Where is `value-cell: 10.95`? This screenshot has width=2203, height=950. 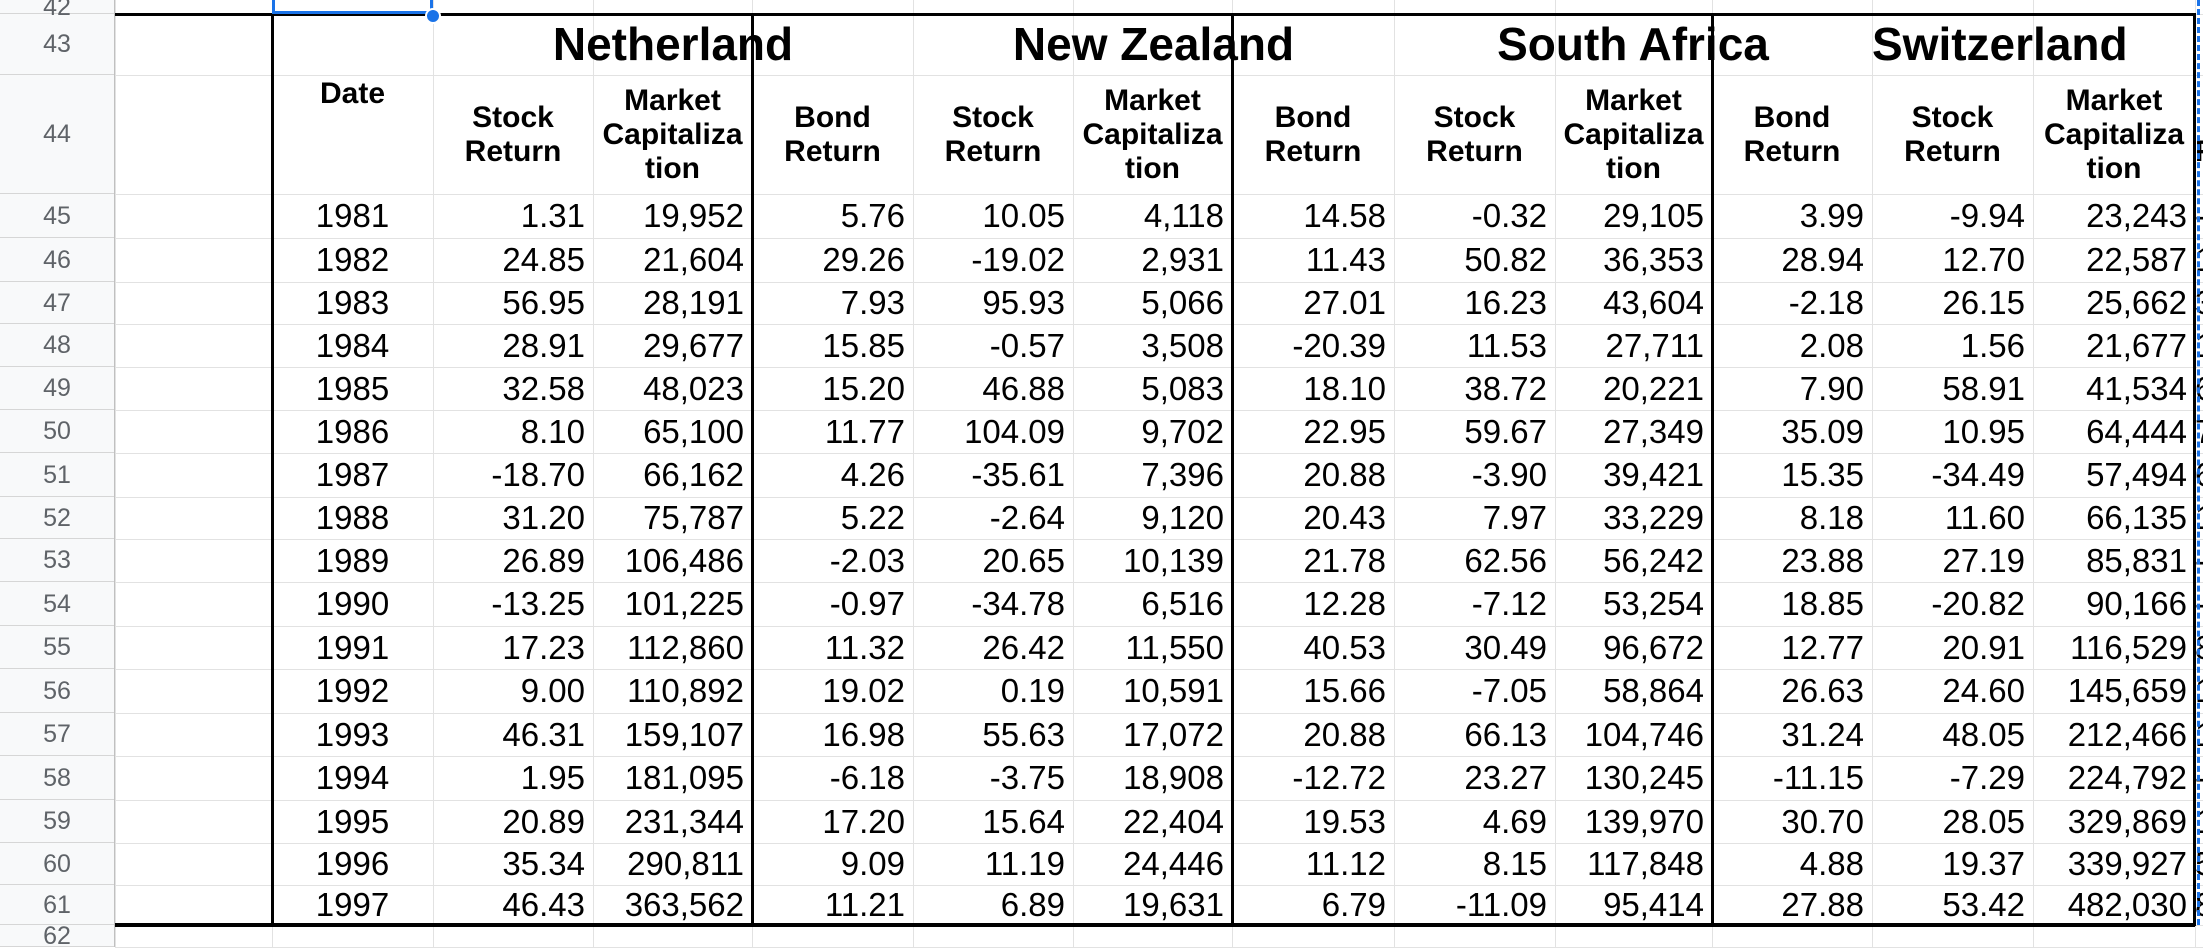 value-cell: 10.95 is located at coordinates (1983, 431).